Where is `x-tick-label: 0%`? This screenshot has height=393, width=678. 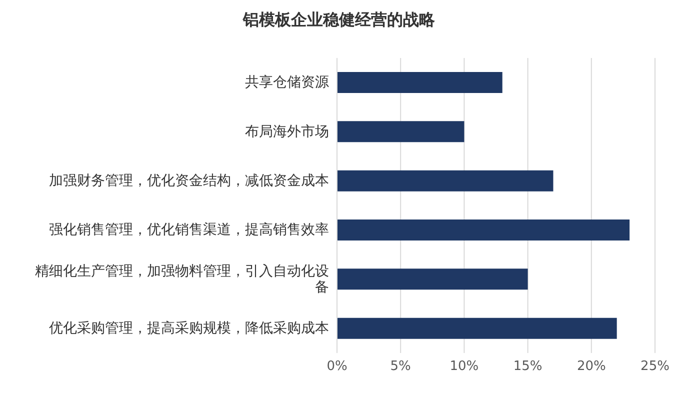 x-tick-label: 0% is located at coordinates (337, 366).